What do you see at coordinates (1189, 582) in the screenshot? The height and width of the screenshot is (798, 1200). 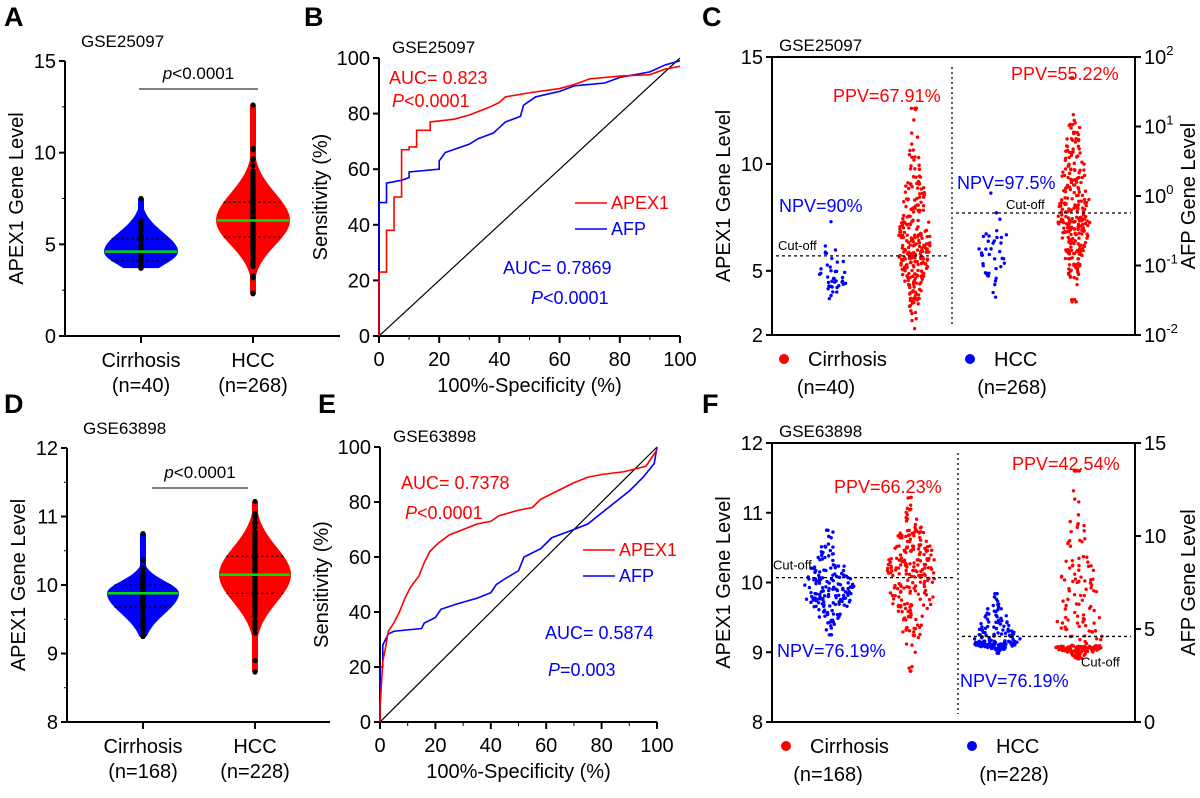 I see `y-axis-label-right: AFP Gene Level` at bounding box center [1189, 582].